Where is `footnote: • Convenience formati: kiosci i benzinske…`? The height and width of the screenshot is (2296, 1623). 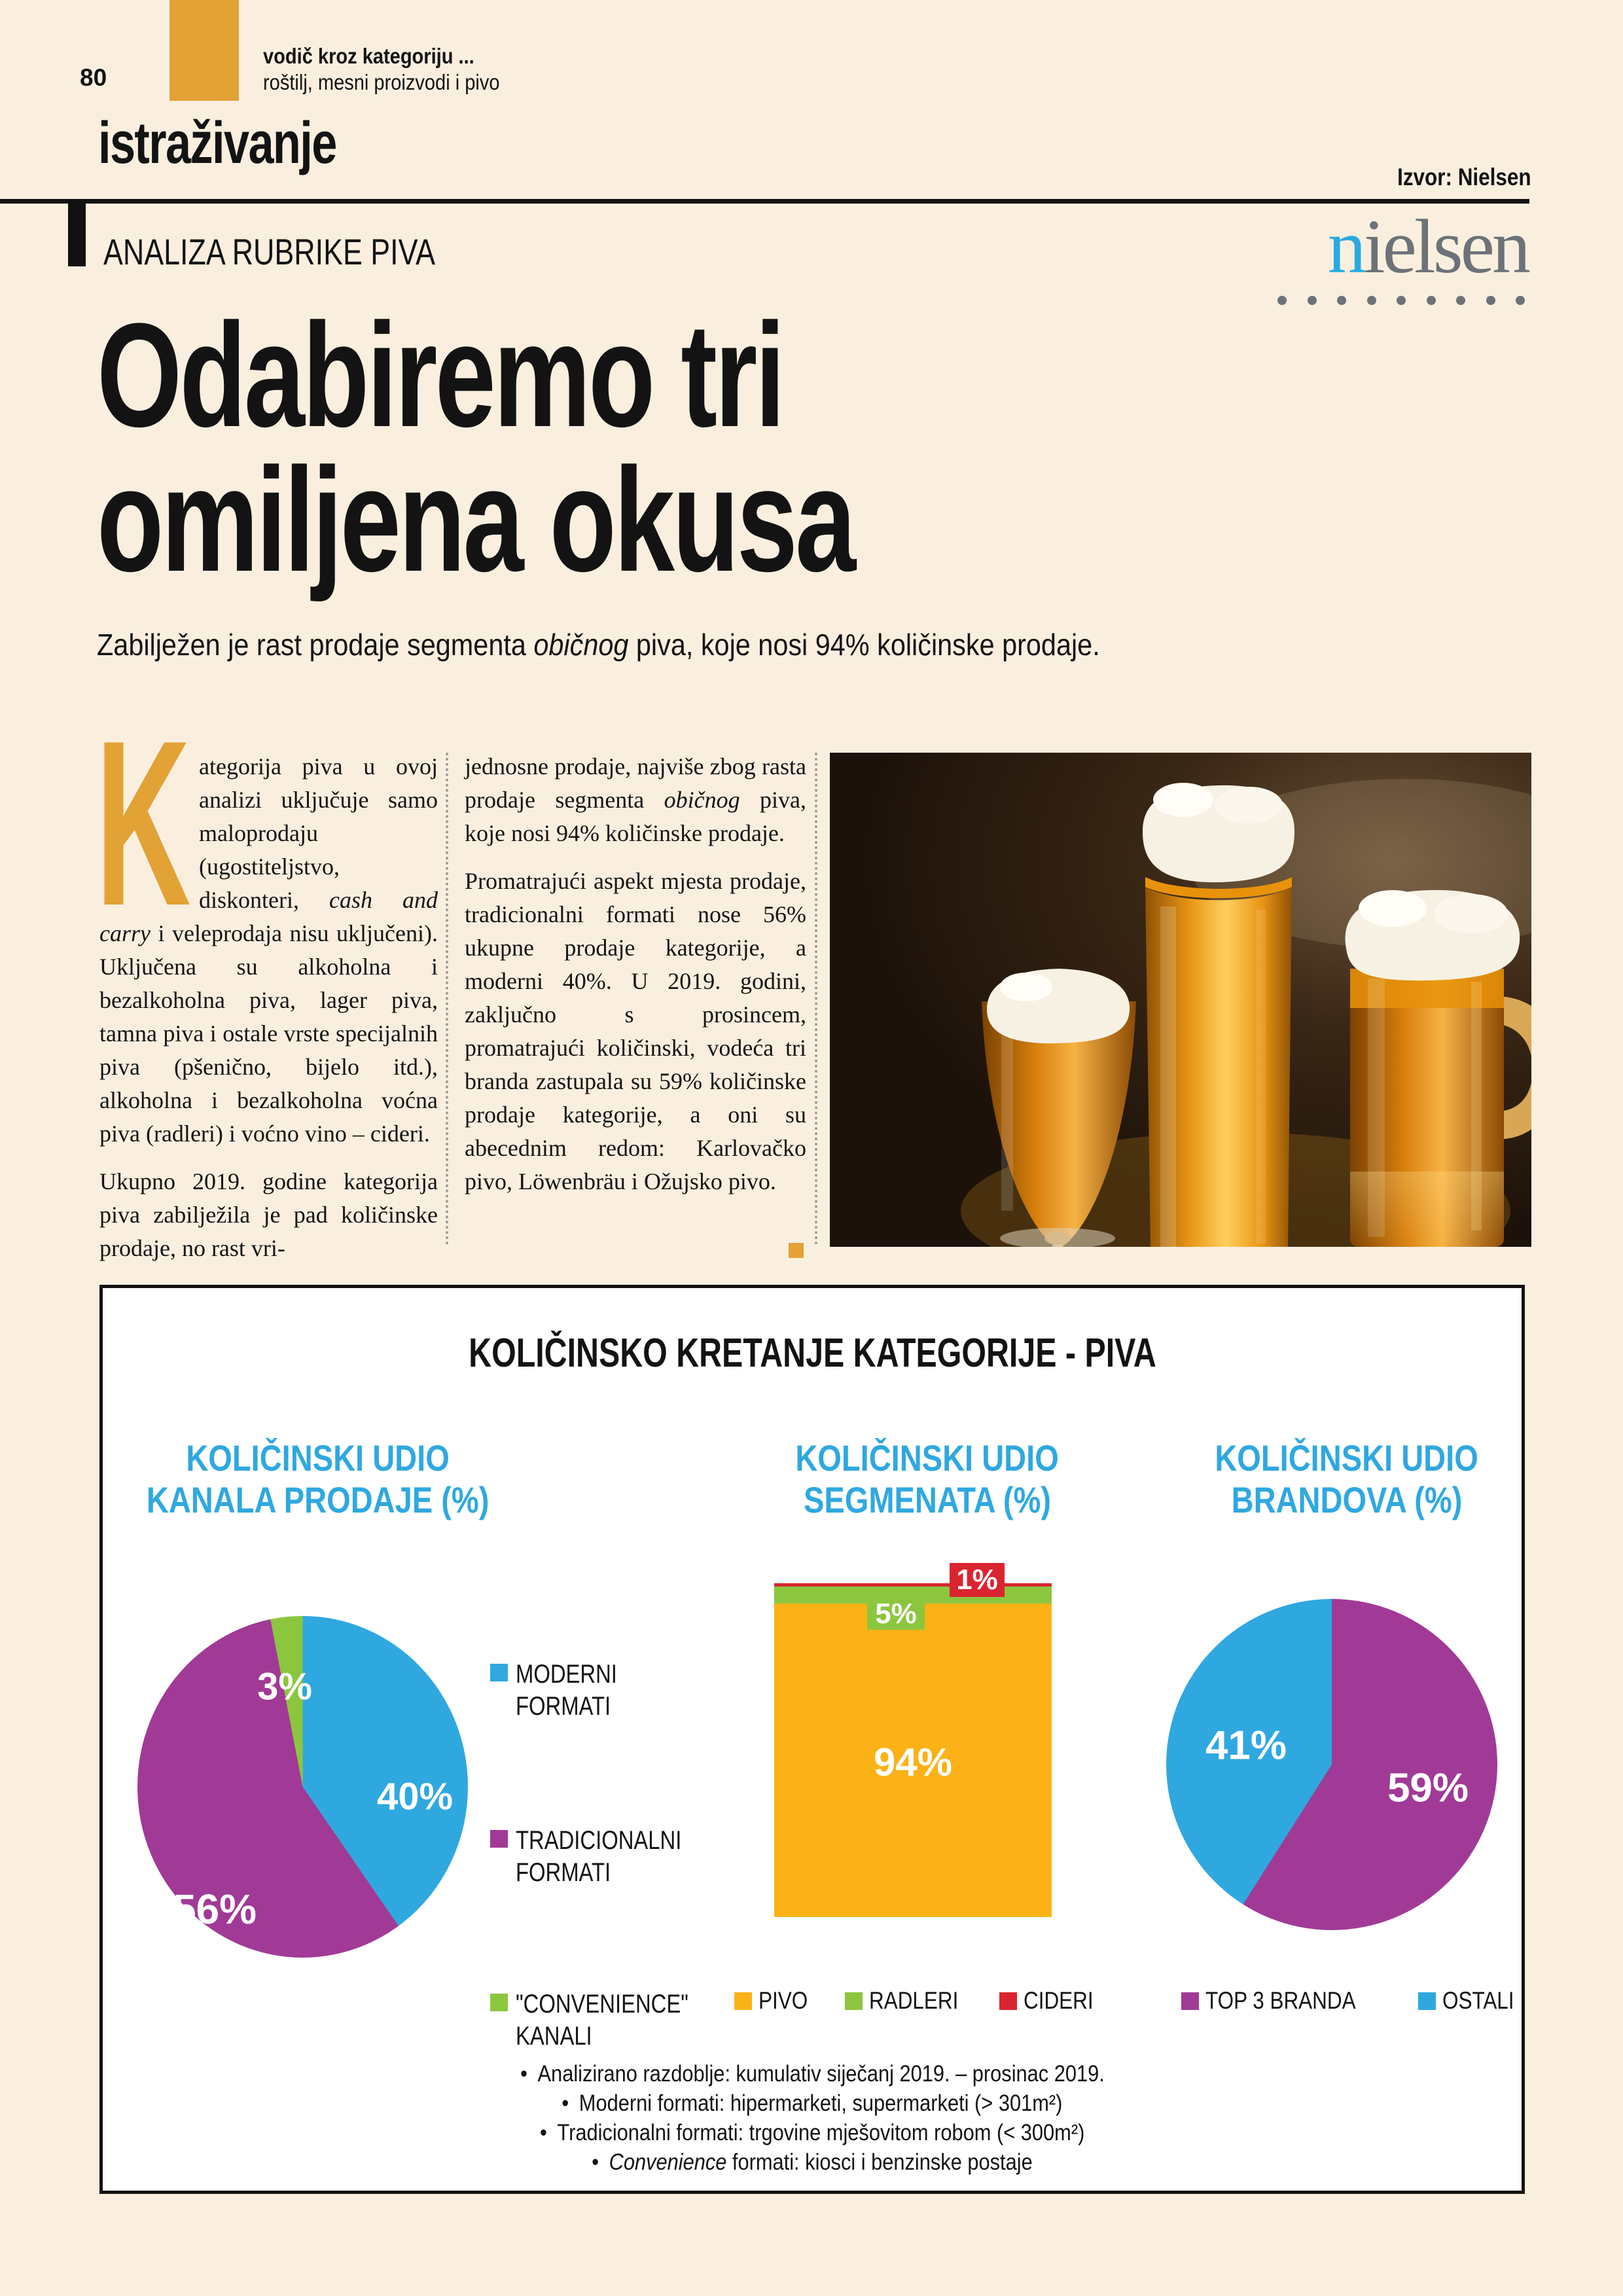
footnote: • Convenience formati: kiosci i benzinske… is located at coordinates (813, 2162).